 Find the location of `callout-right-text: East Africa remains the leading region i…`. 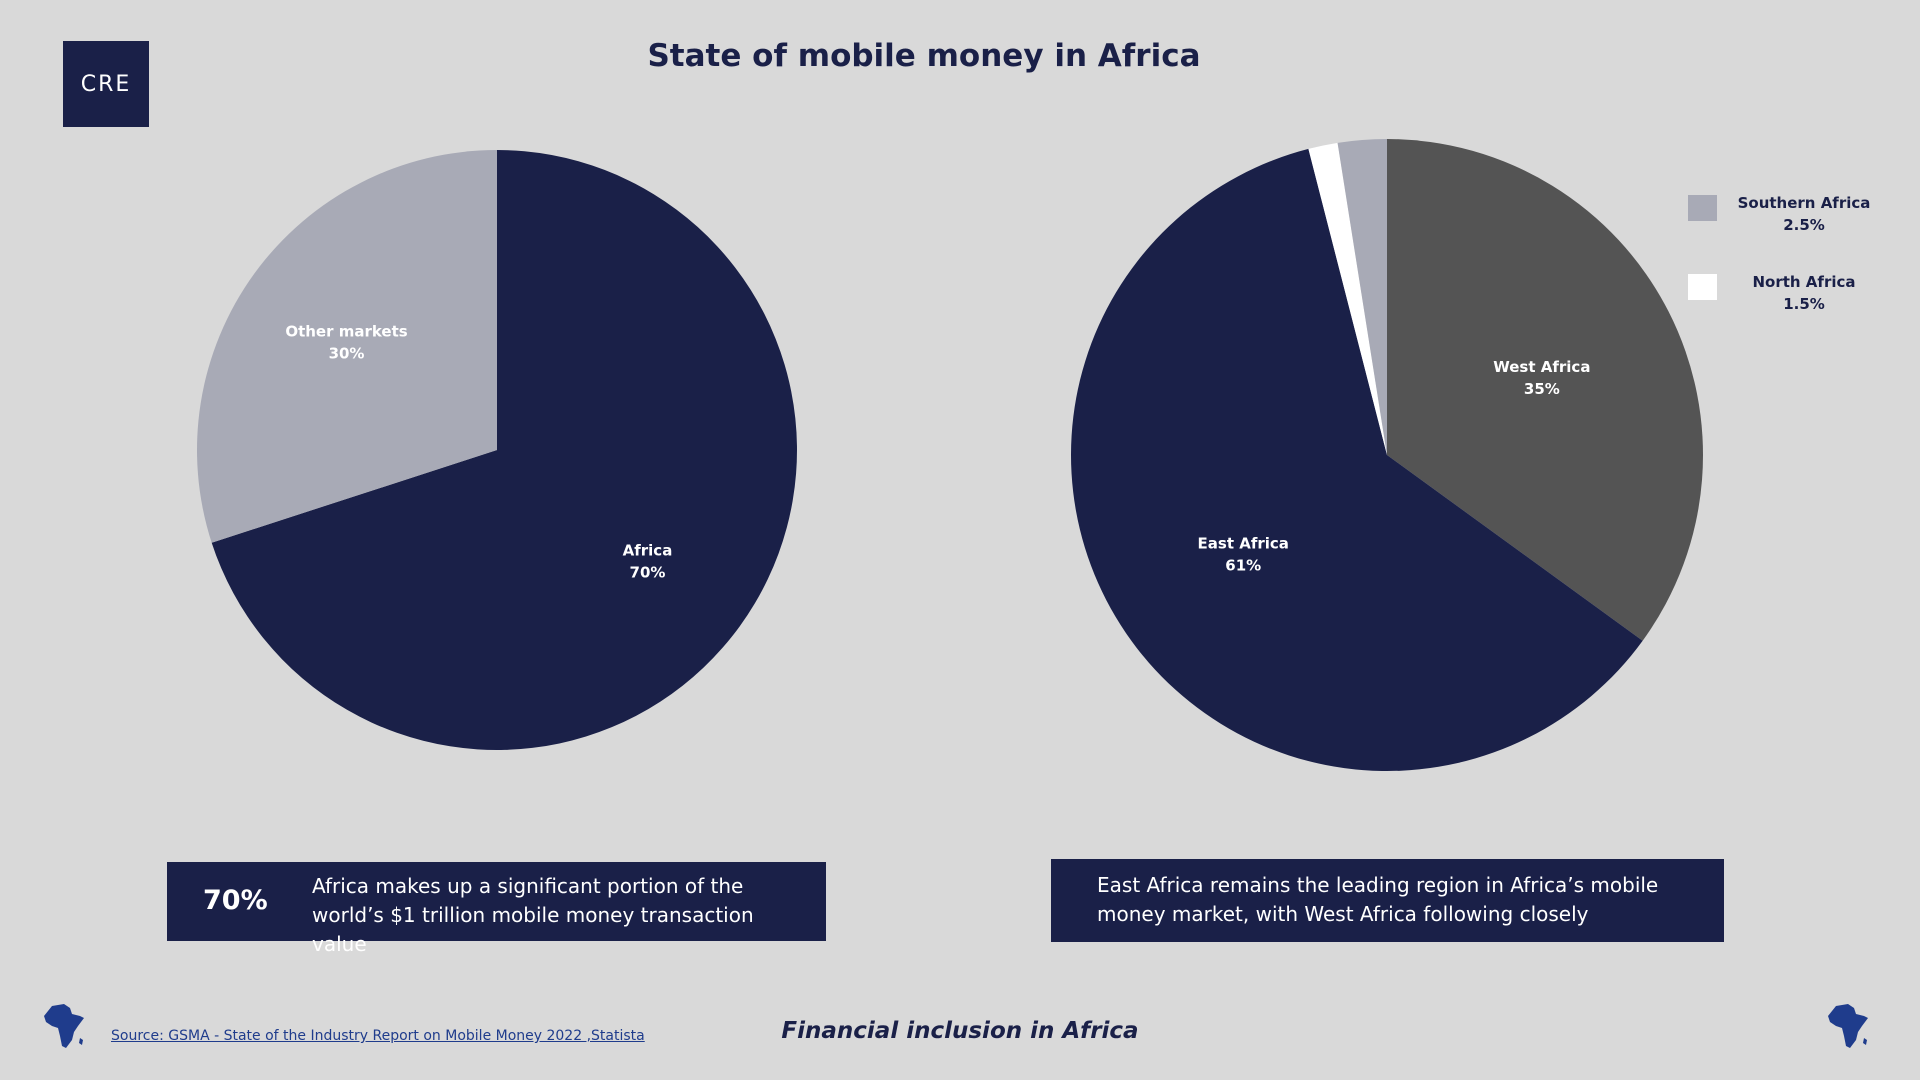

callout-right-text: East Africa remains the leading region i… is located at coordinates (1378, 899).